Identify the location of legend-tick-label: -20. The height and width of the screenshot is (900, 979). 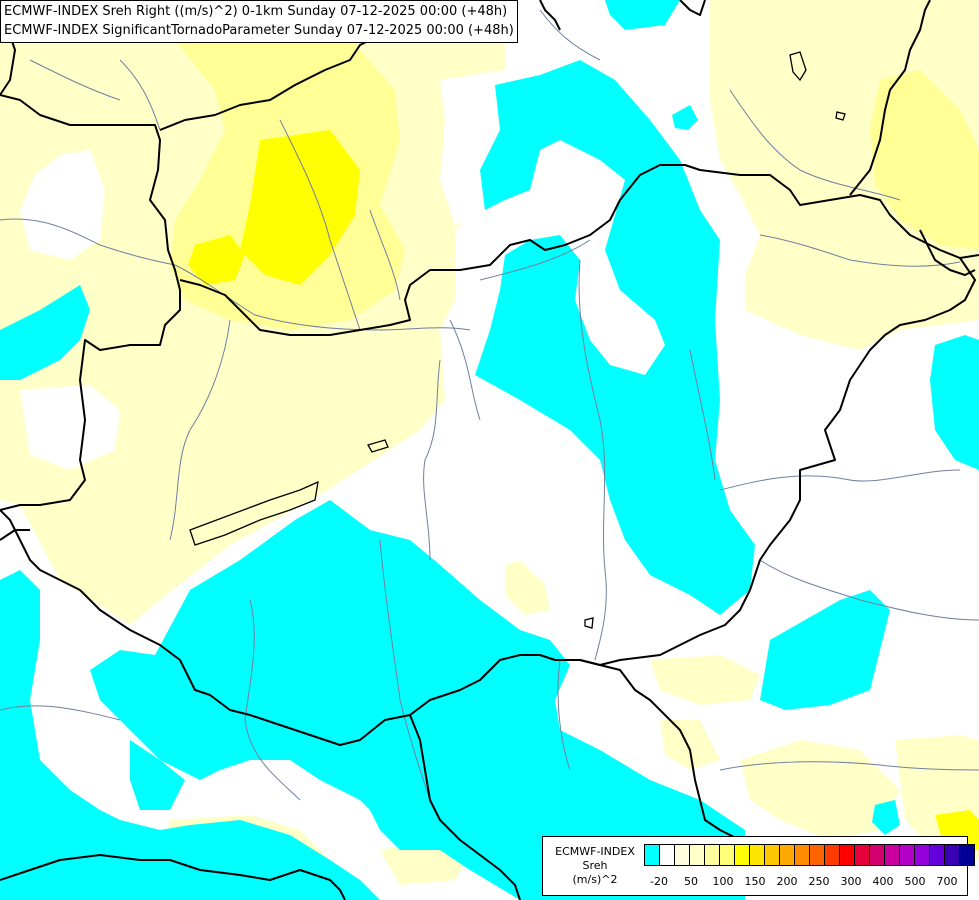
(659, 881).